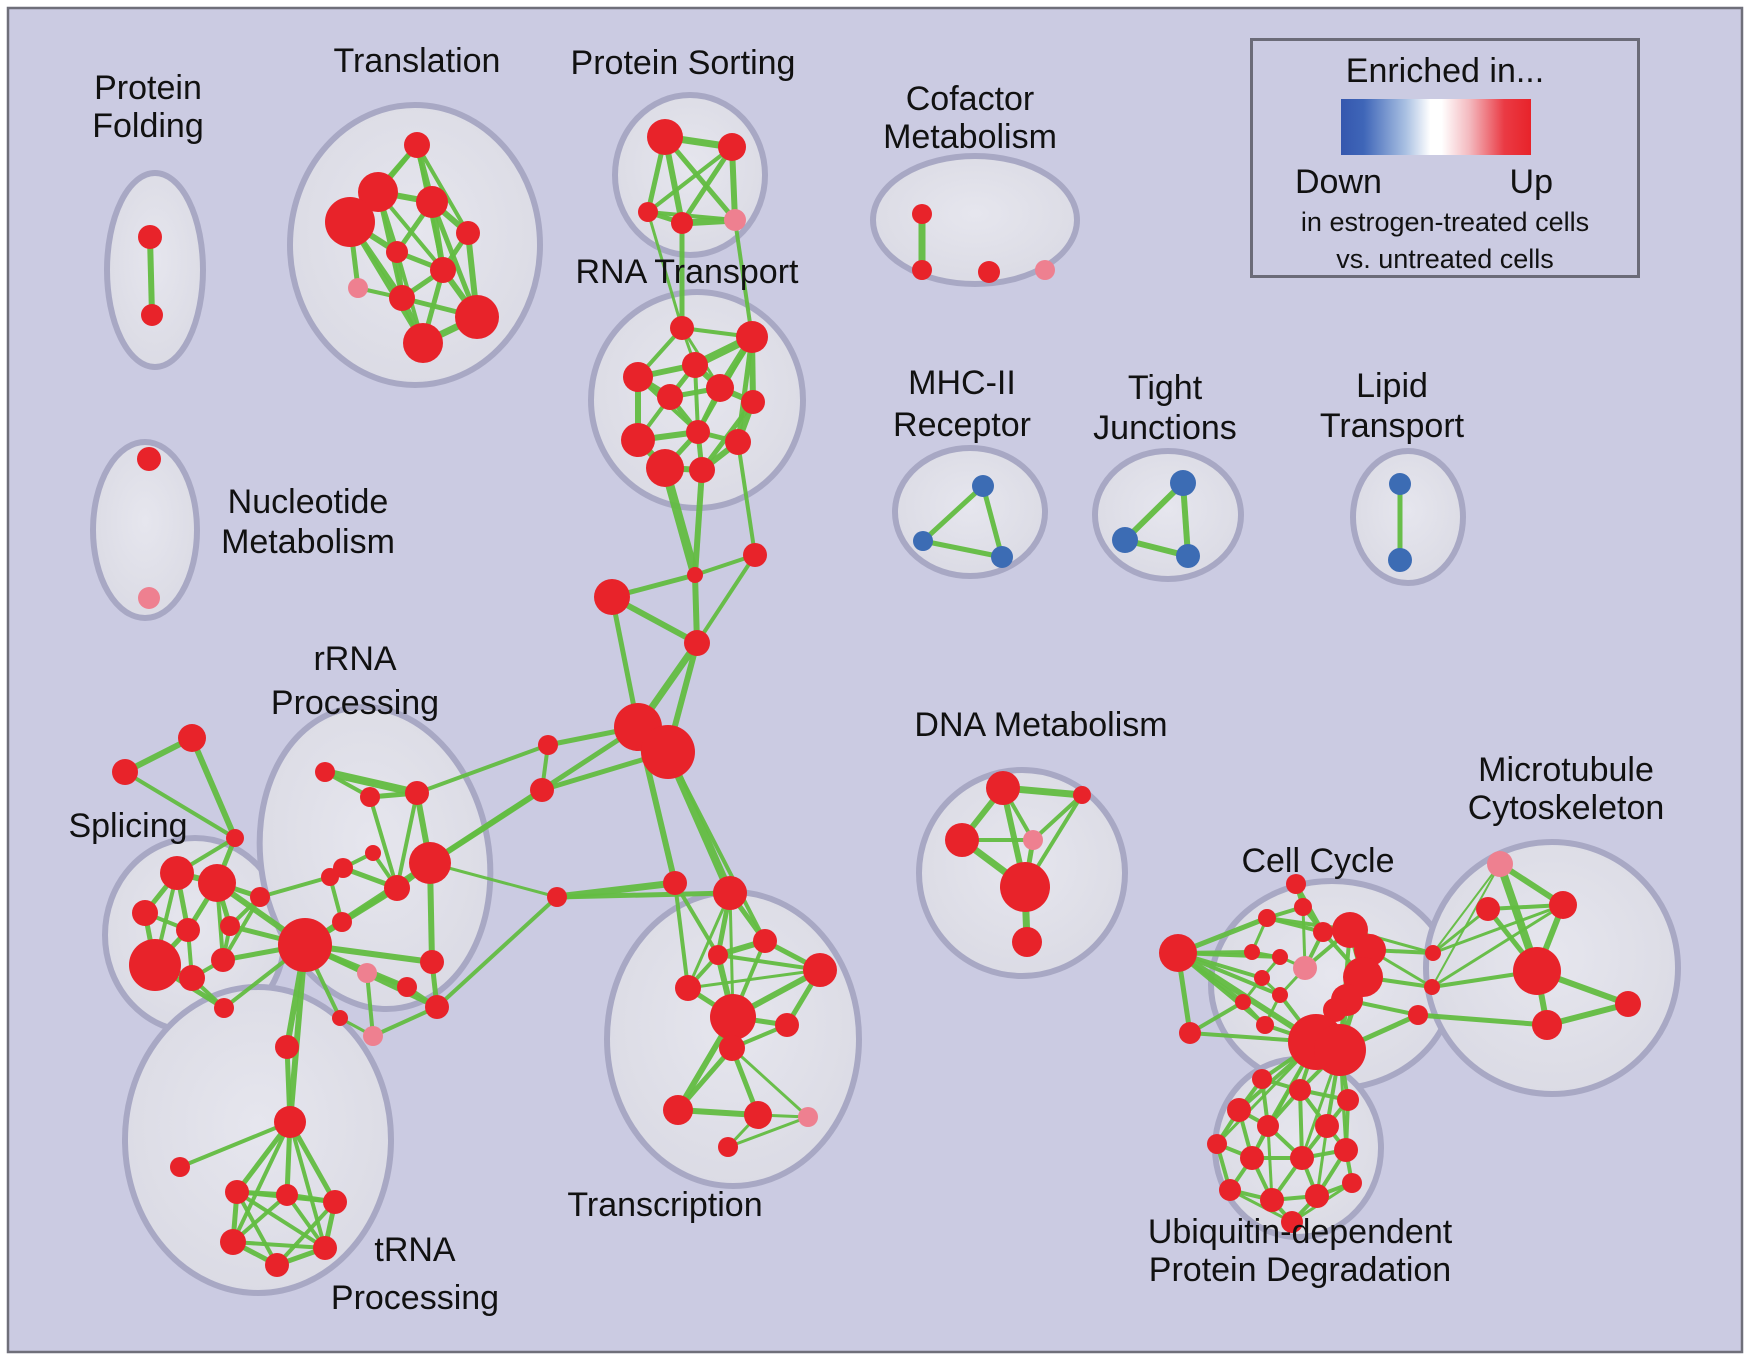 The image size is (1750, 1360). What do you see at coordinates (1352, 1183) in the screenshot?
I see `node-q13` at bounding box center [1352, 1183].